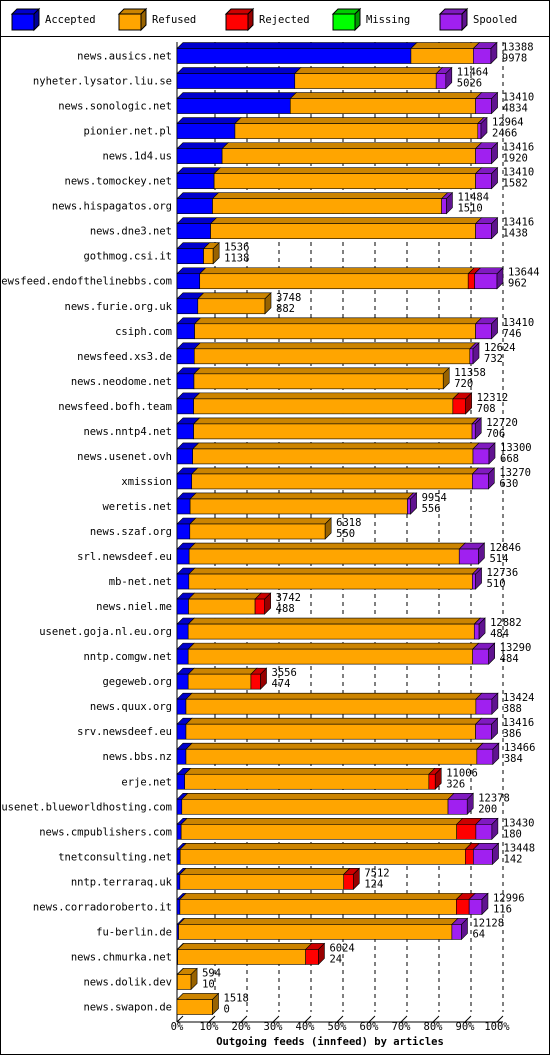  What do you see at coordinates (127, 132) in the screenshot?
I see `category-label: pionier.net.pl` at bounding box center [127, 132].